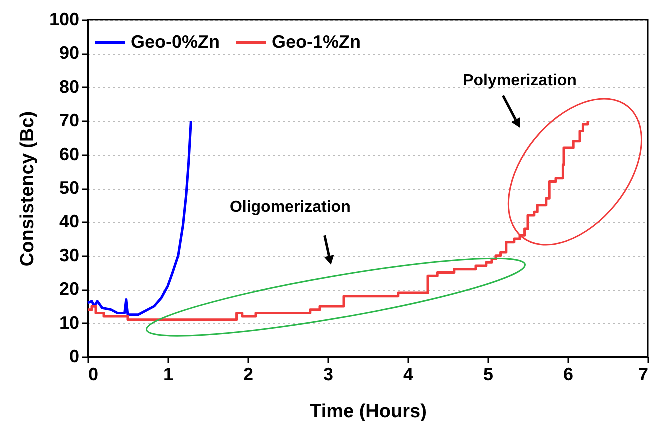 The height and width of the screenshot is (435, 654). What do you see at coordinates (69, 86) in the screenshot?
I see `y-tick-label: 80` at bounding box center [69, 86].